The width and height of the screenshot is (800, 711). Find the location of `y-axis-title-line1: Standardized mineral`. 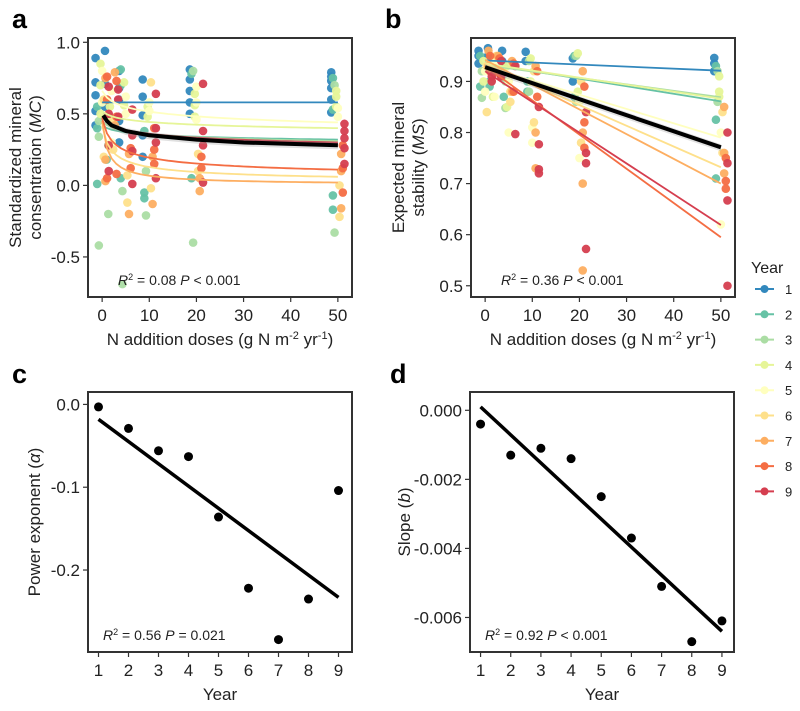

y-axis-title-line1: Standardized mineral is located at coordinates (15, 167).